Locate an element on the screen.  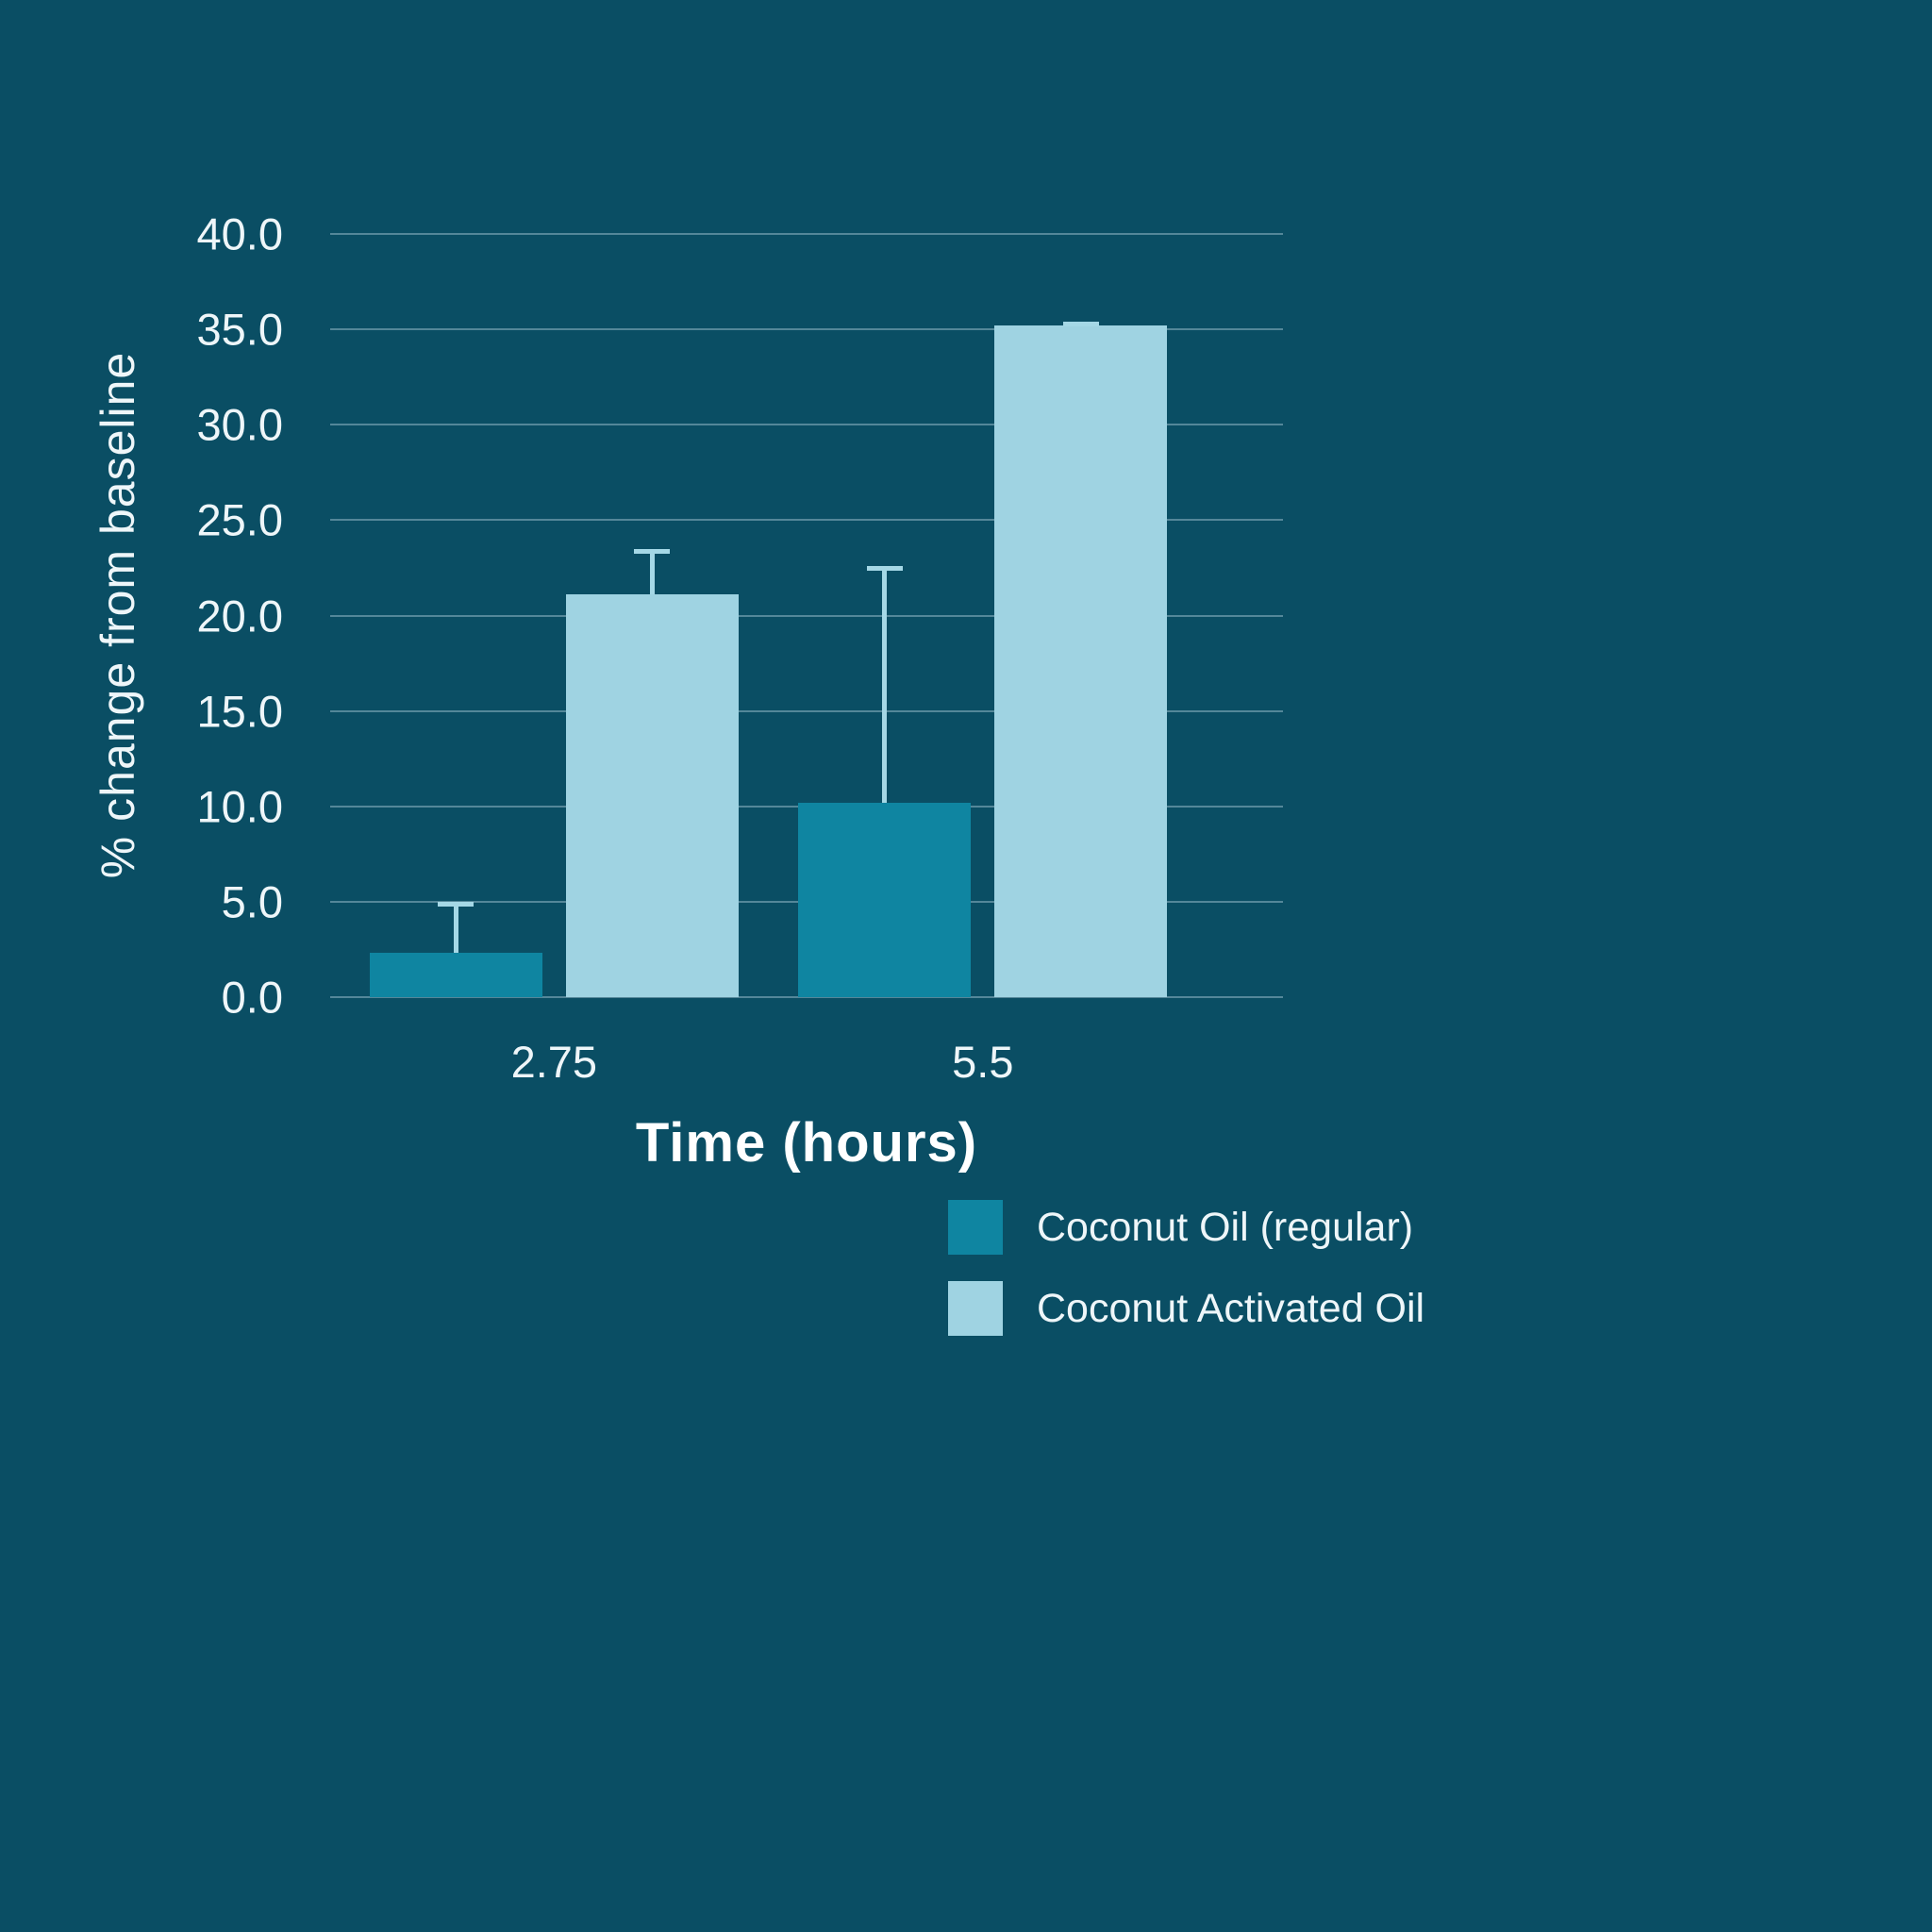
bar-activated-2.75 is located at coordinates (652, 795).